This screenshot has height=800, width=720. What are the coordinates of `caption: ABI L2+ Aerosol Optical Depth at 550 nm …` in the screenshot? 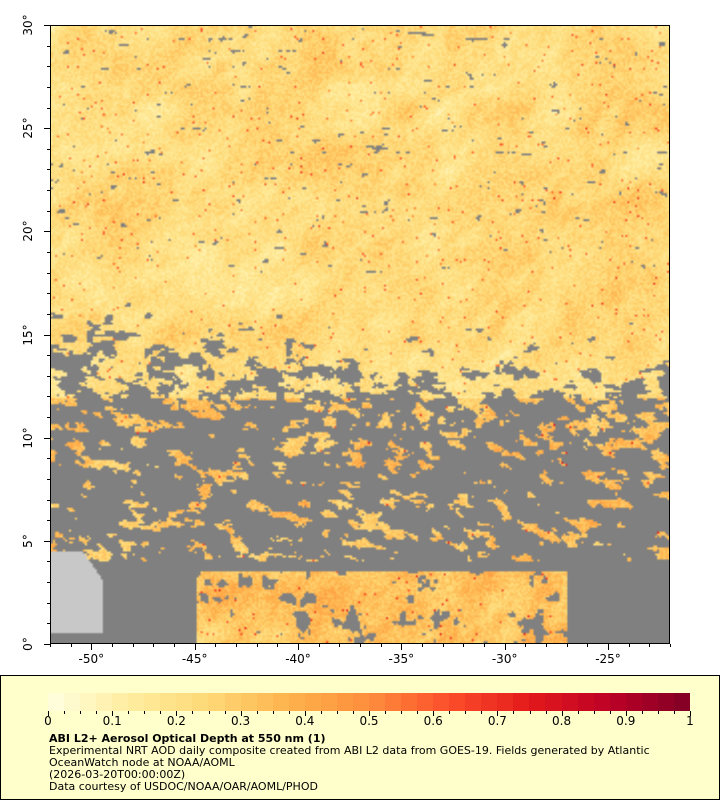 It's located at (369, 763).